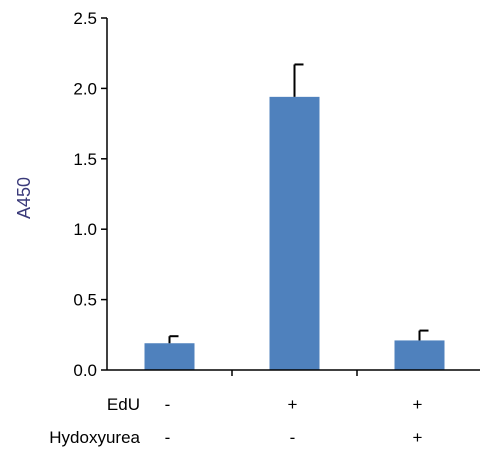  Describe the element at coordinates (85, 370) in the screenshot. I see `y-tick-label: 0.0` at that location.